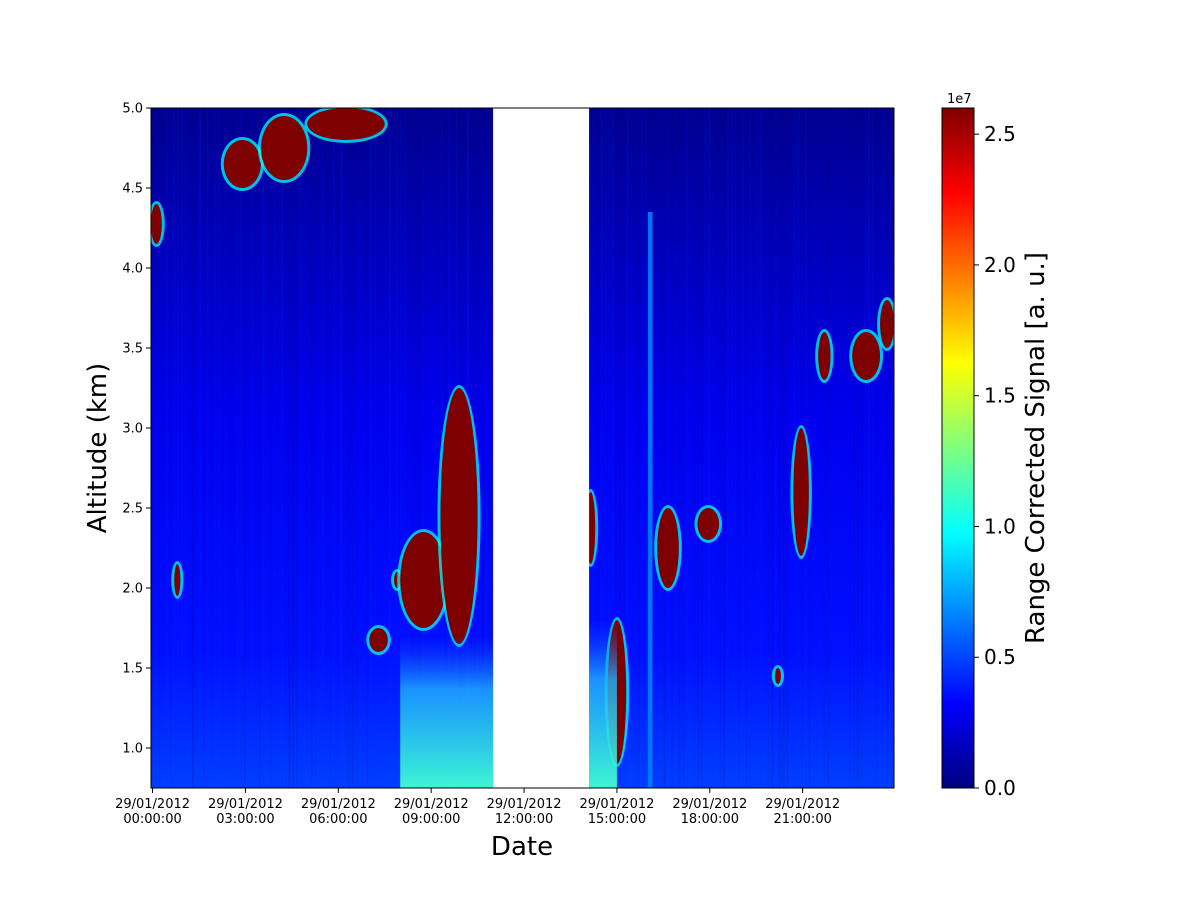  What do you see at coordinates (1000, 265) in the screenshot?
I see `colorbar-tick-label: 2.0` at bounding box center [1000, 265].